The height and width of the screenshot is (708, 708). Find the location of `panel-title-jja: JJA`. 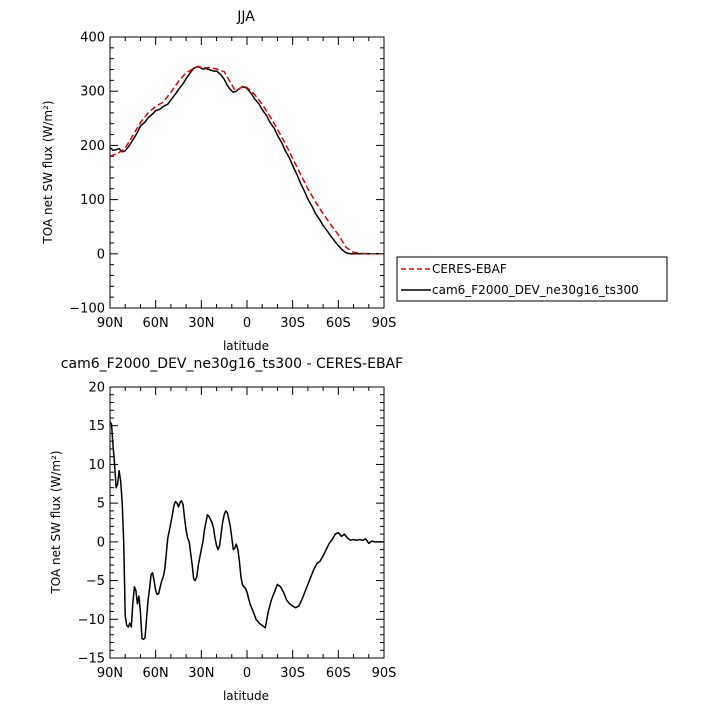

panel-title-jja: JJA is located at coordinates (245, 17).